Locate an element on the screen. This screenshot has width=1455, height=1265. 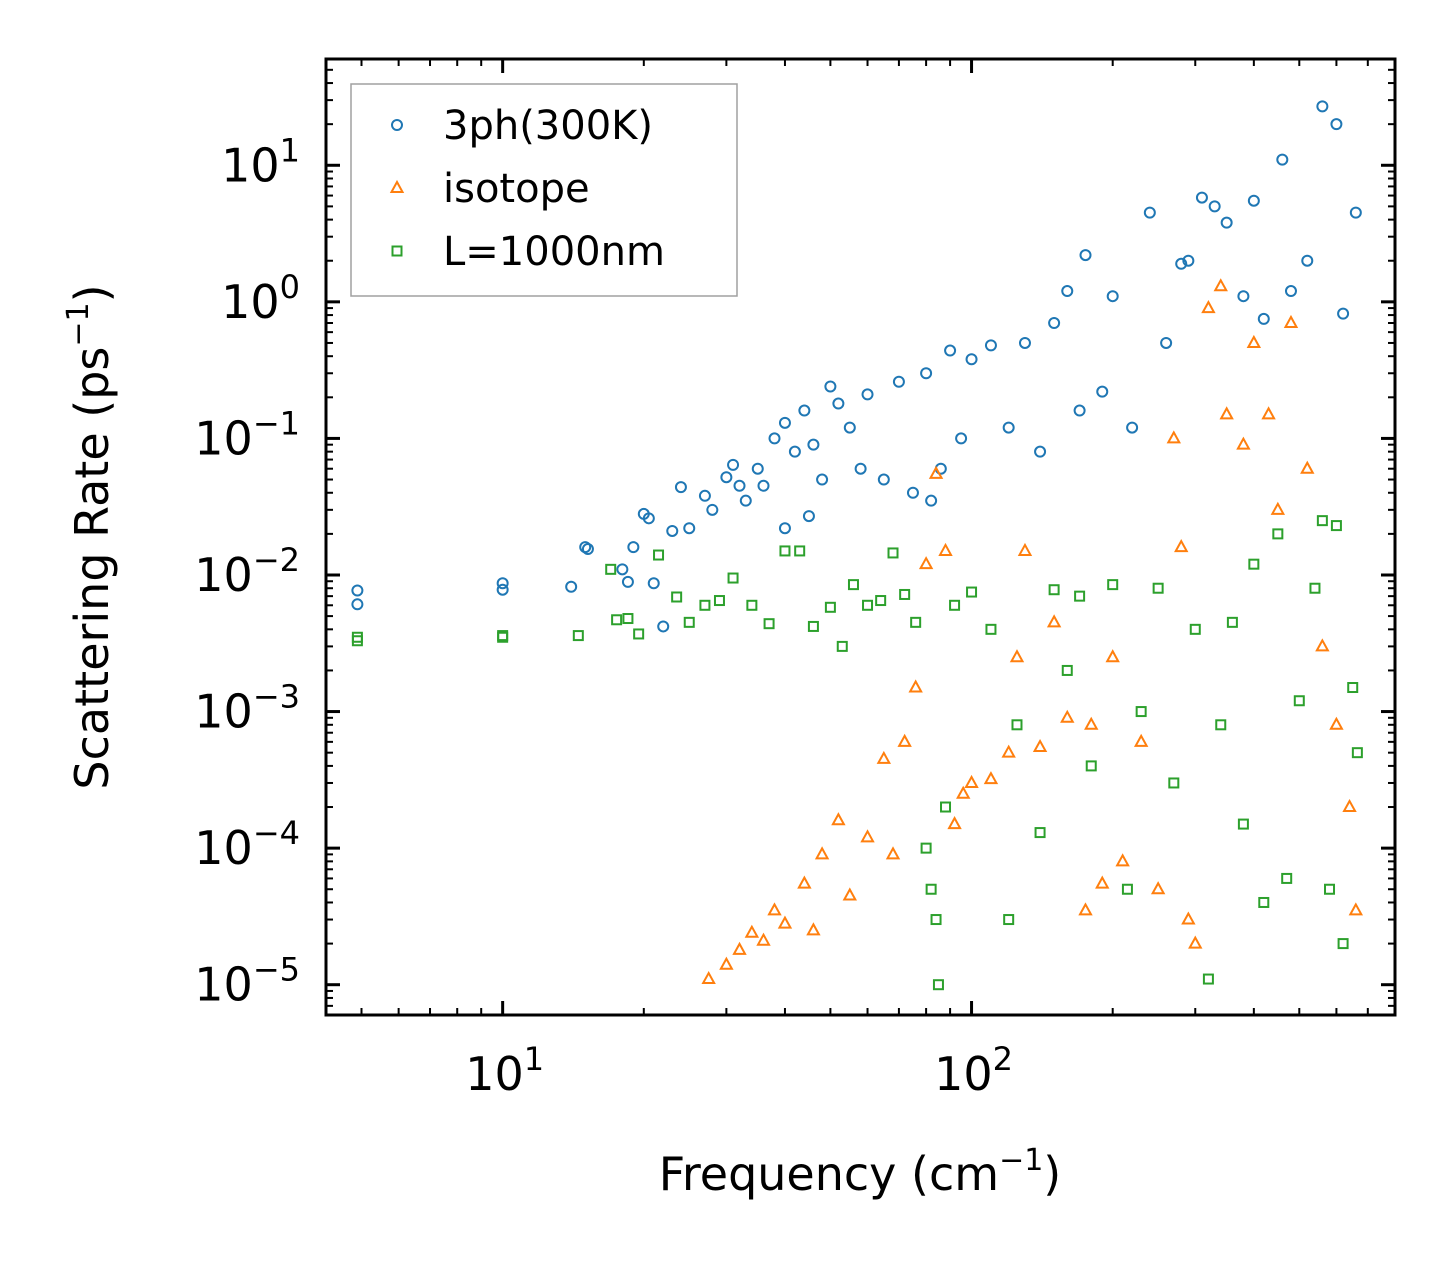
x-tick-label: 101 is located at coordinates (504, 1070).